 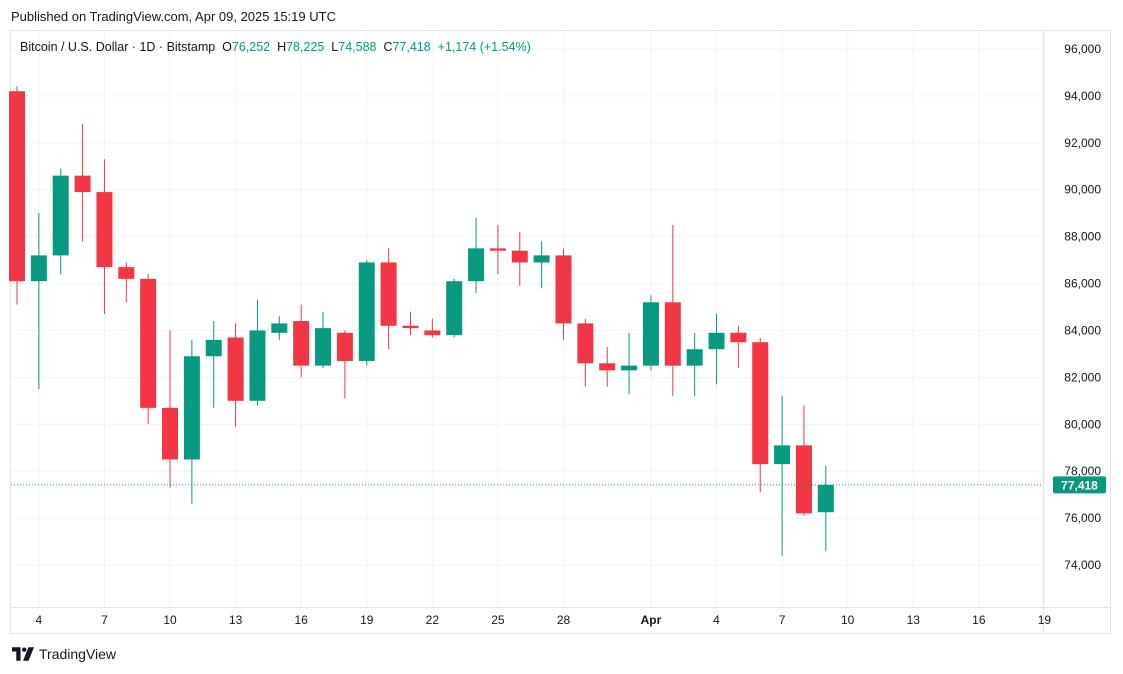 I want to click on brand-name: TradingView, so click(x=78, y=654).